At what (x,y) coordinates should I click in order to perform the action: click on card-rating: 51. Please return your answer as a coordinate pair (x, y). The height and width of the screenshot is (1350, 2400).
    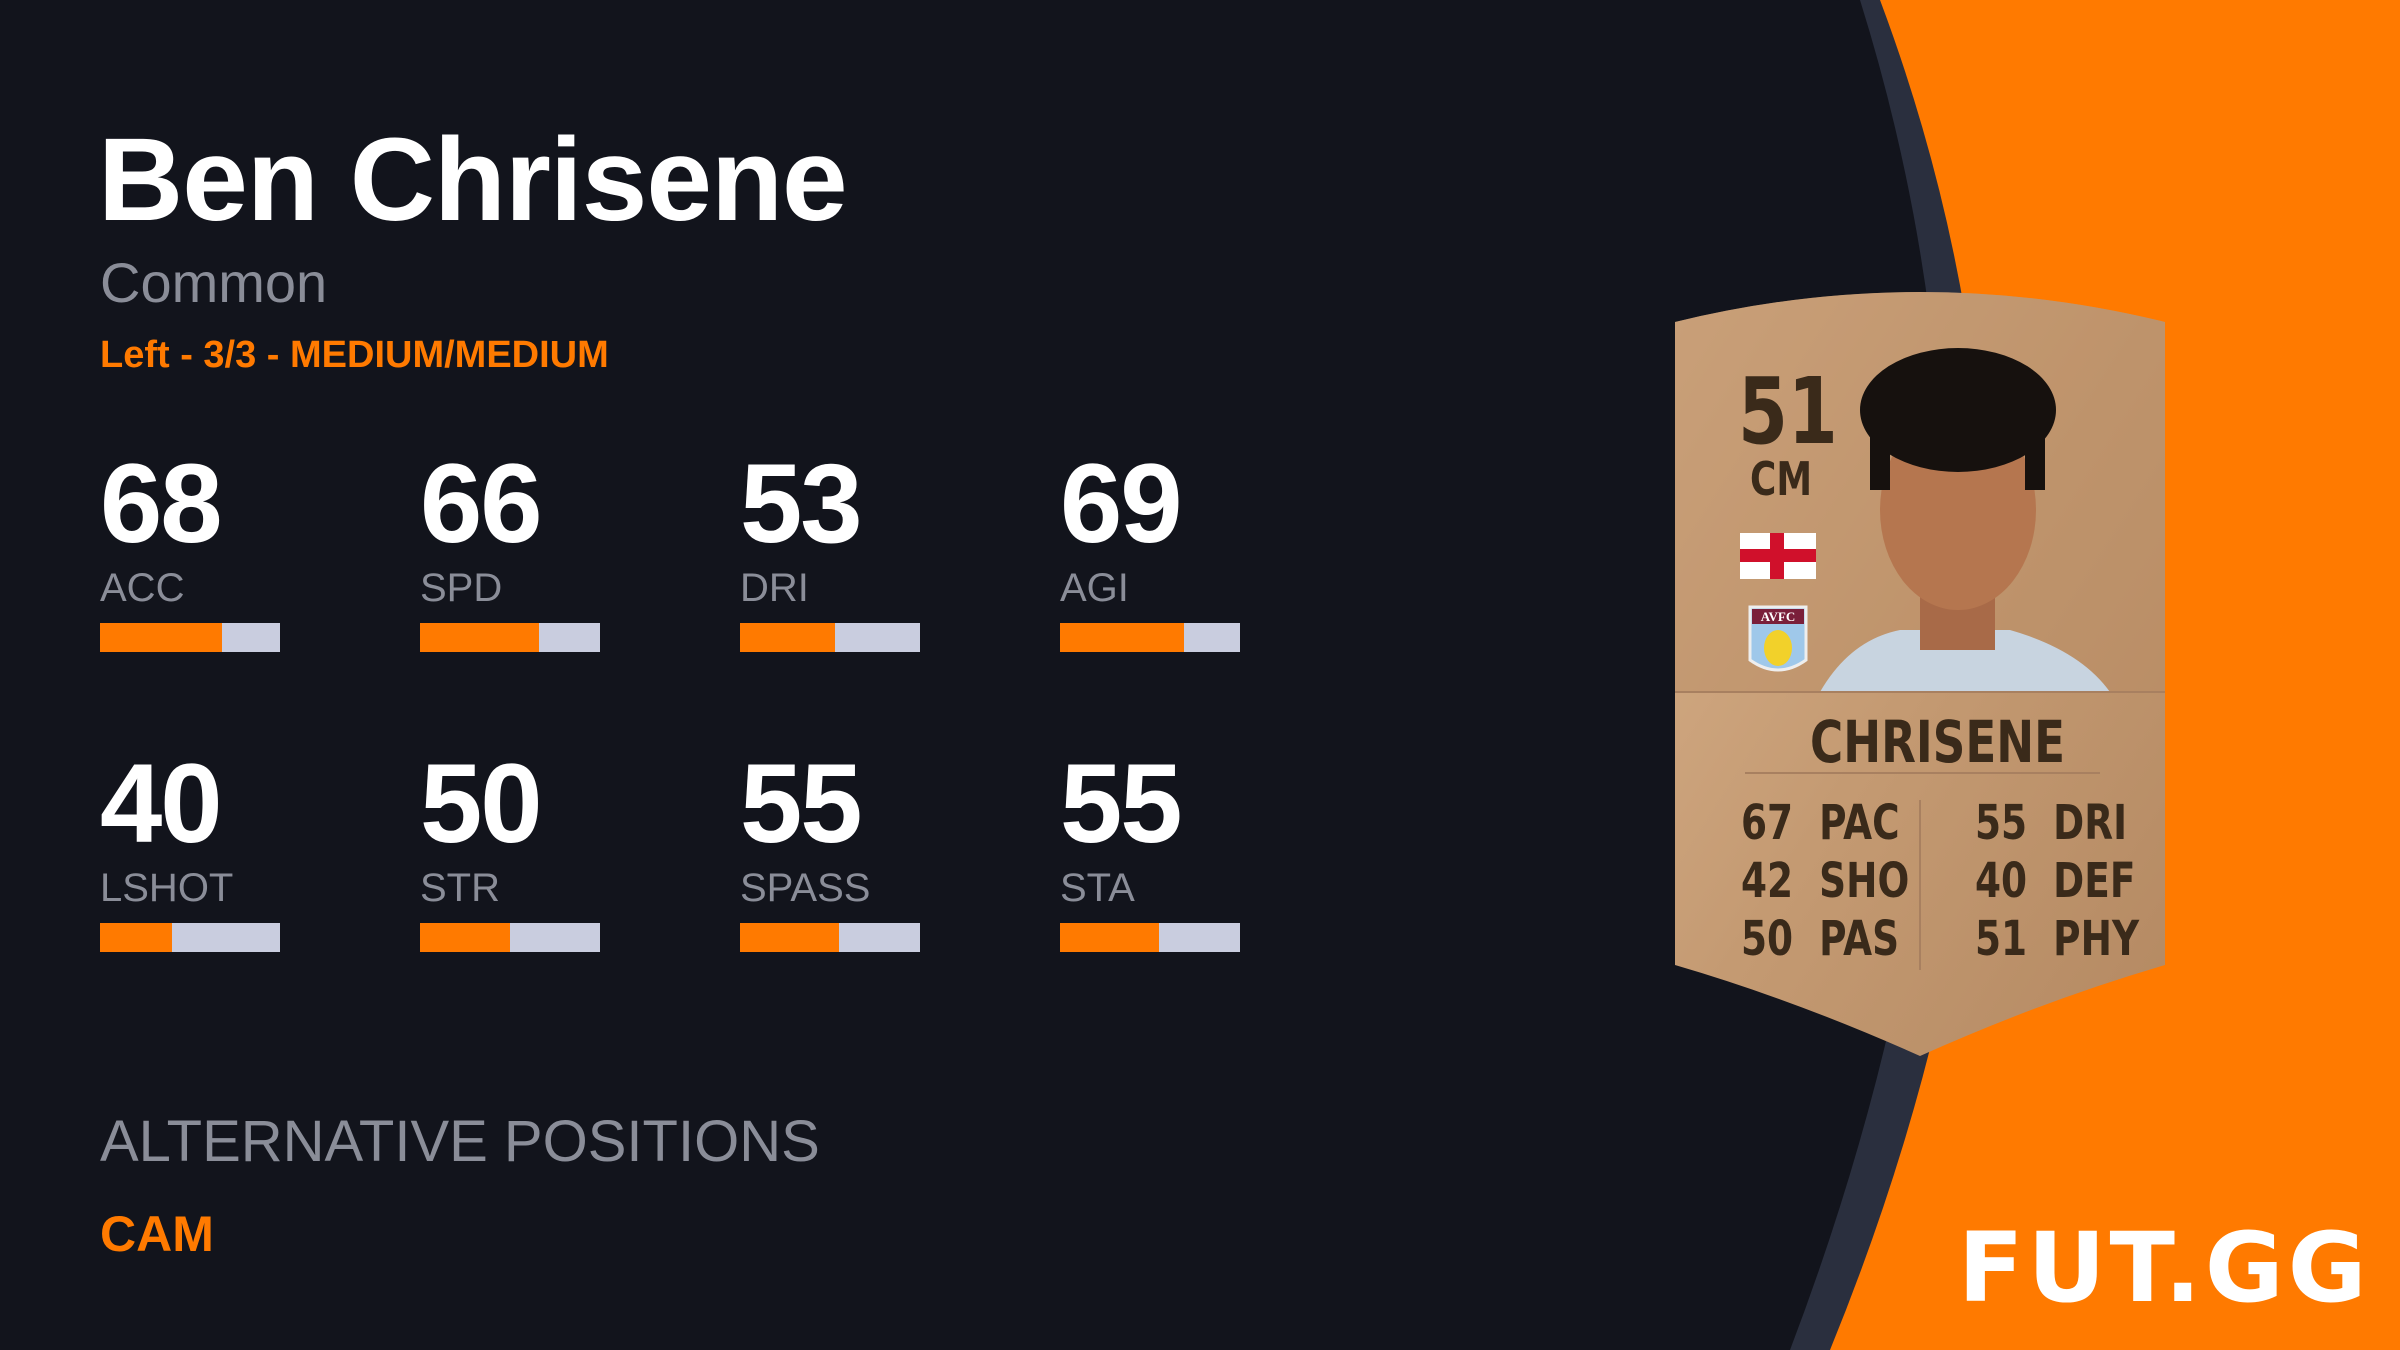
    Looking at the image, I should click on (1788, 411).